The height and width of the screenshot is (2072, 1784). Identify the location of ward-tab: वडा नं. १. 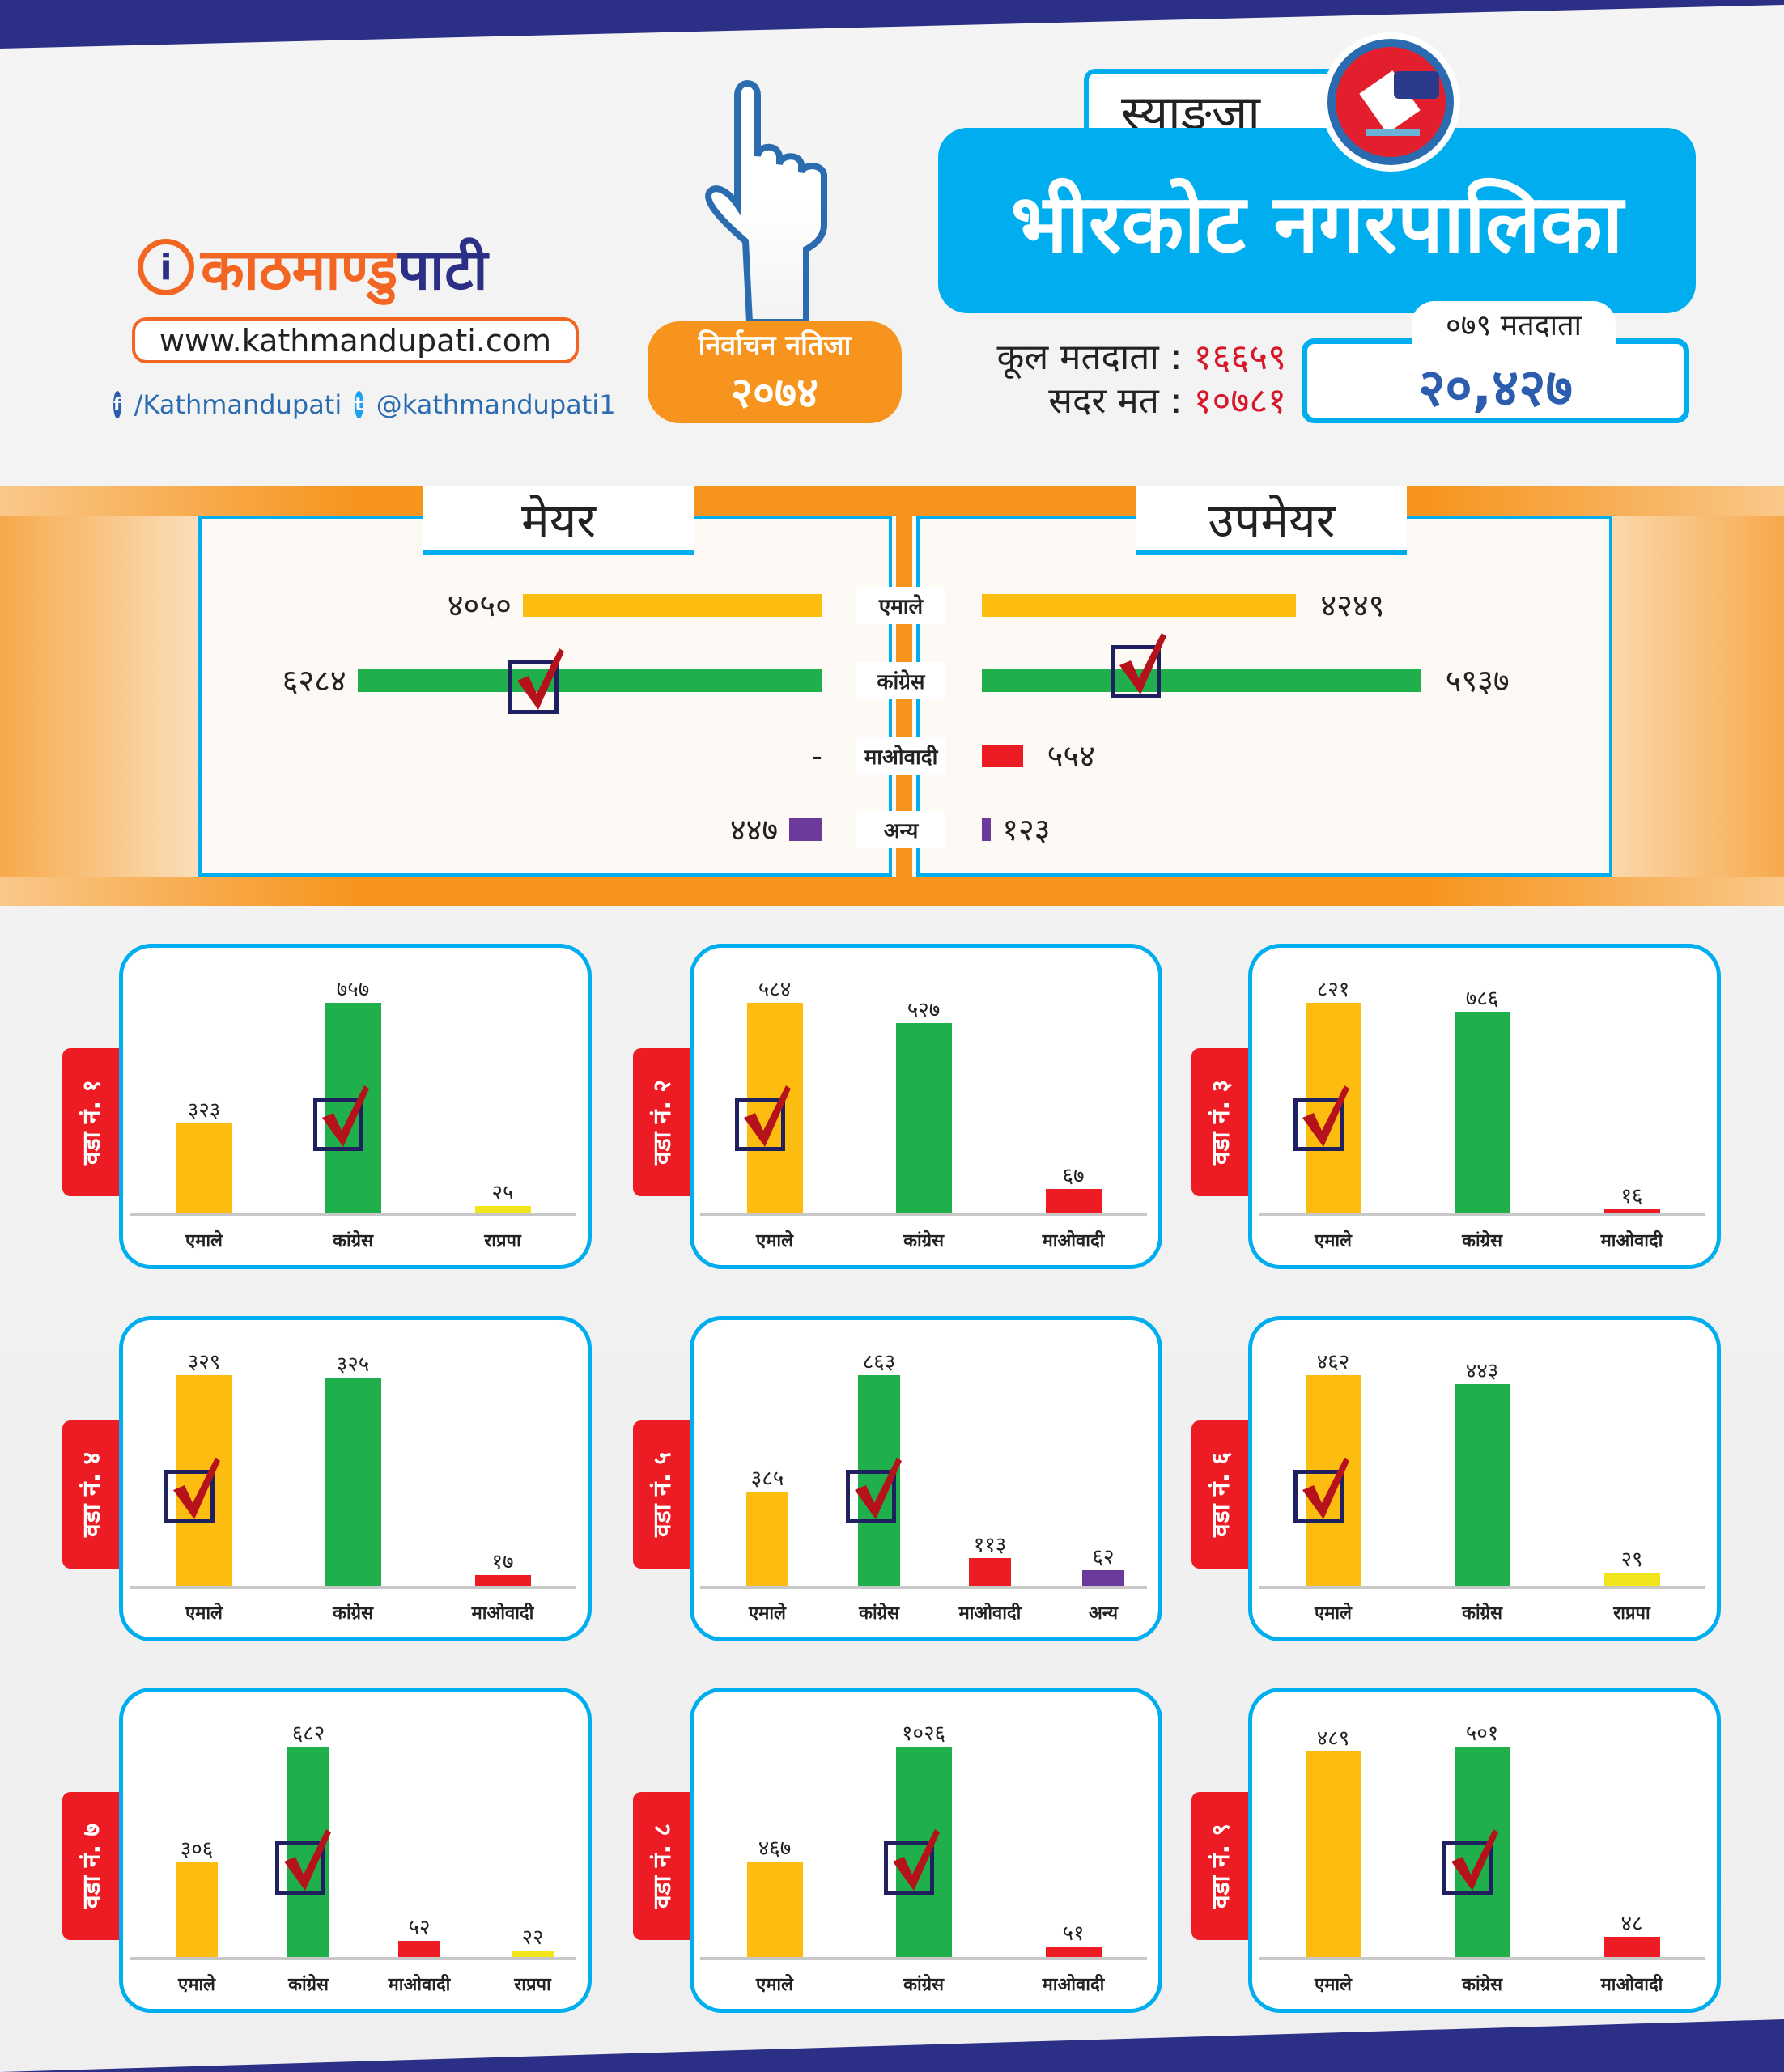
(90, 1122).